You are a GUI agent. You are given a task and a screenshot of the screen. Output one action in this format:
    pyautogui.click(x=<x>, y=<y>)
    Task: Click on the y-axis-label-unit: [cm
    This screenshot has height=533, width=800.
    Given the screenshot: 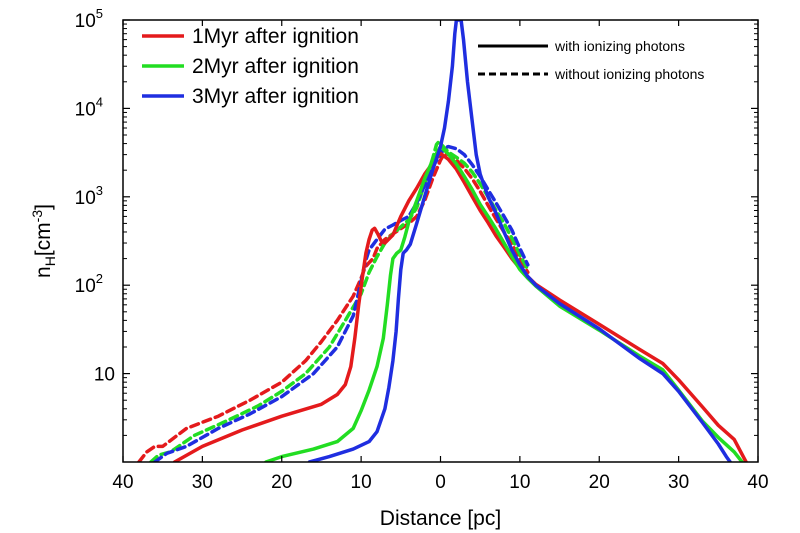 What is the action you would take?
    pyautogui.click(x=43, y=239)
    